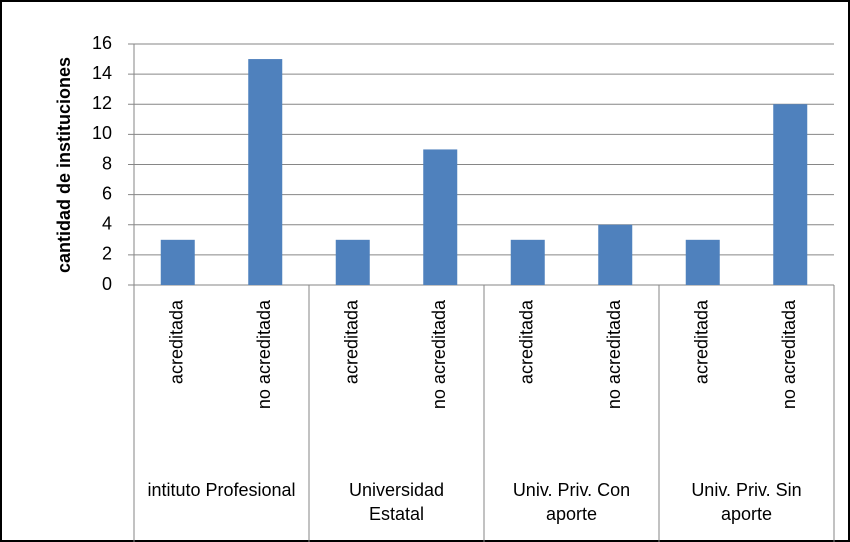 This screenshot has width=850, height=542. I want to click on y-tick-label: 2, so click(107, 254).